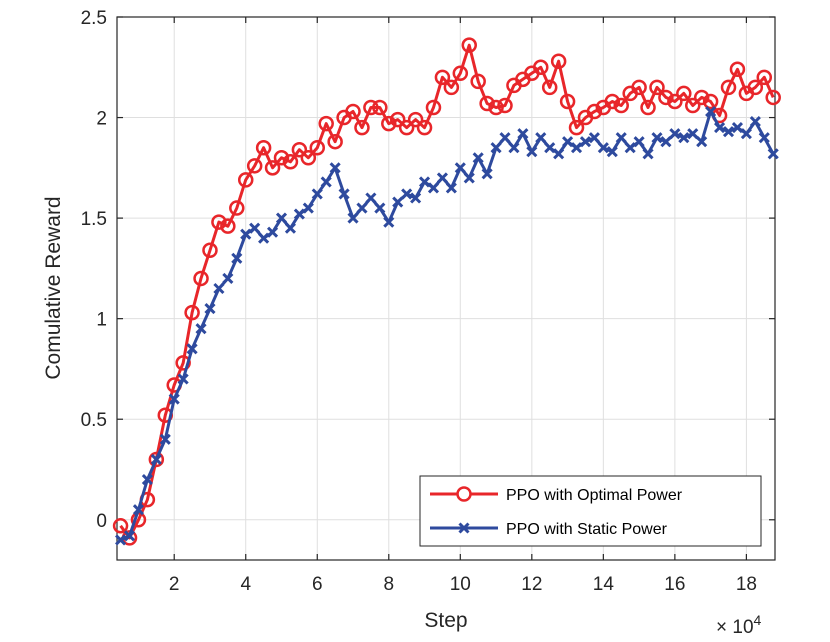  I want to click on y-tick-label: 1.5, so click(94, 219).